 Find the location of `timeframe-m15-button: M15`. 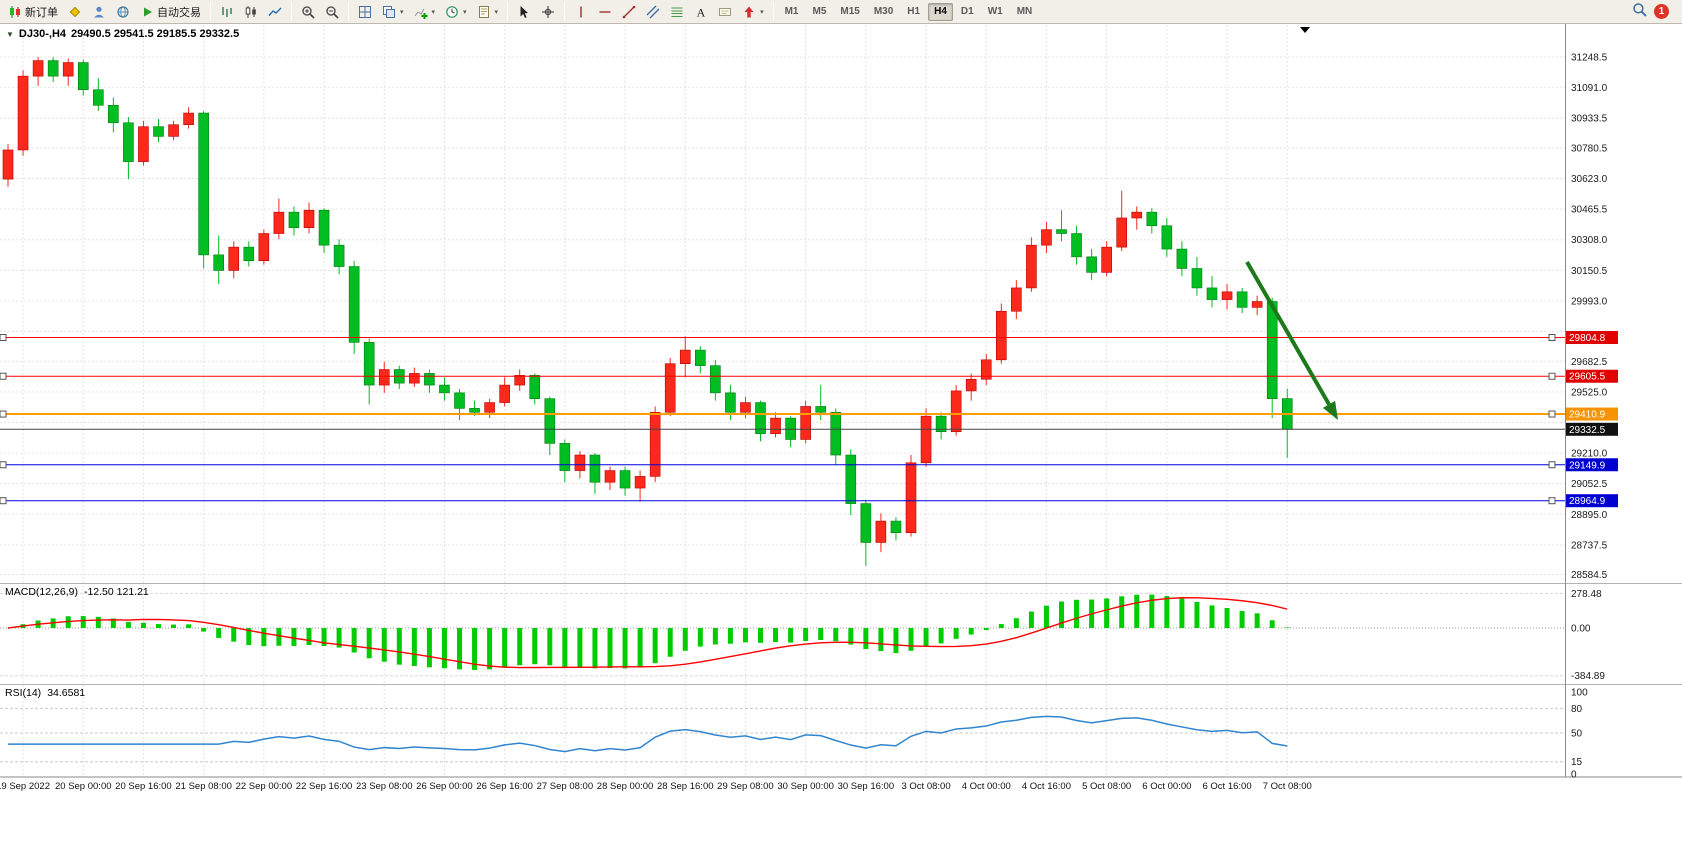

timeframe-m15-button: M15 is located at coordinates (850, 11).